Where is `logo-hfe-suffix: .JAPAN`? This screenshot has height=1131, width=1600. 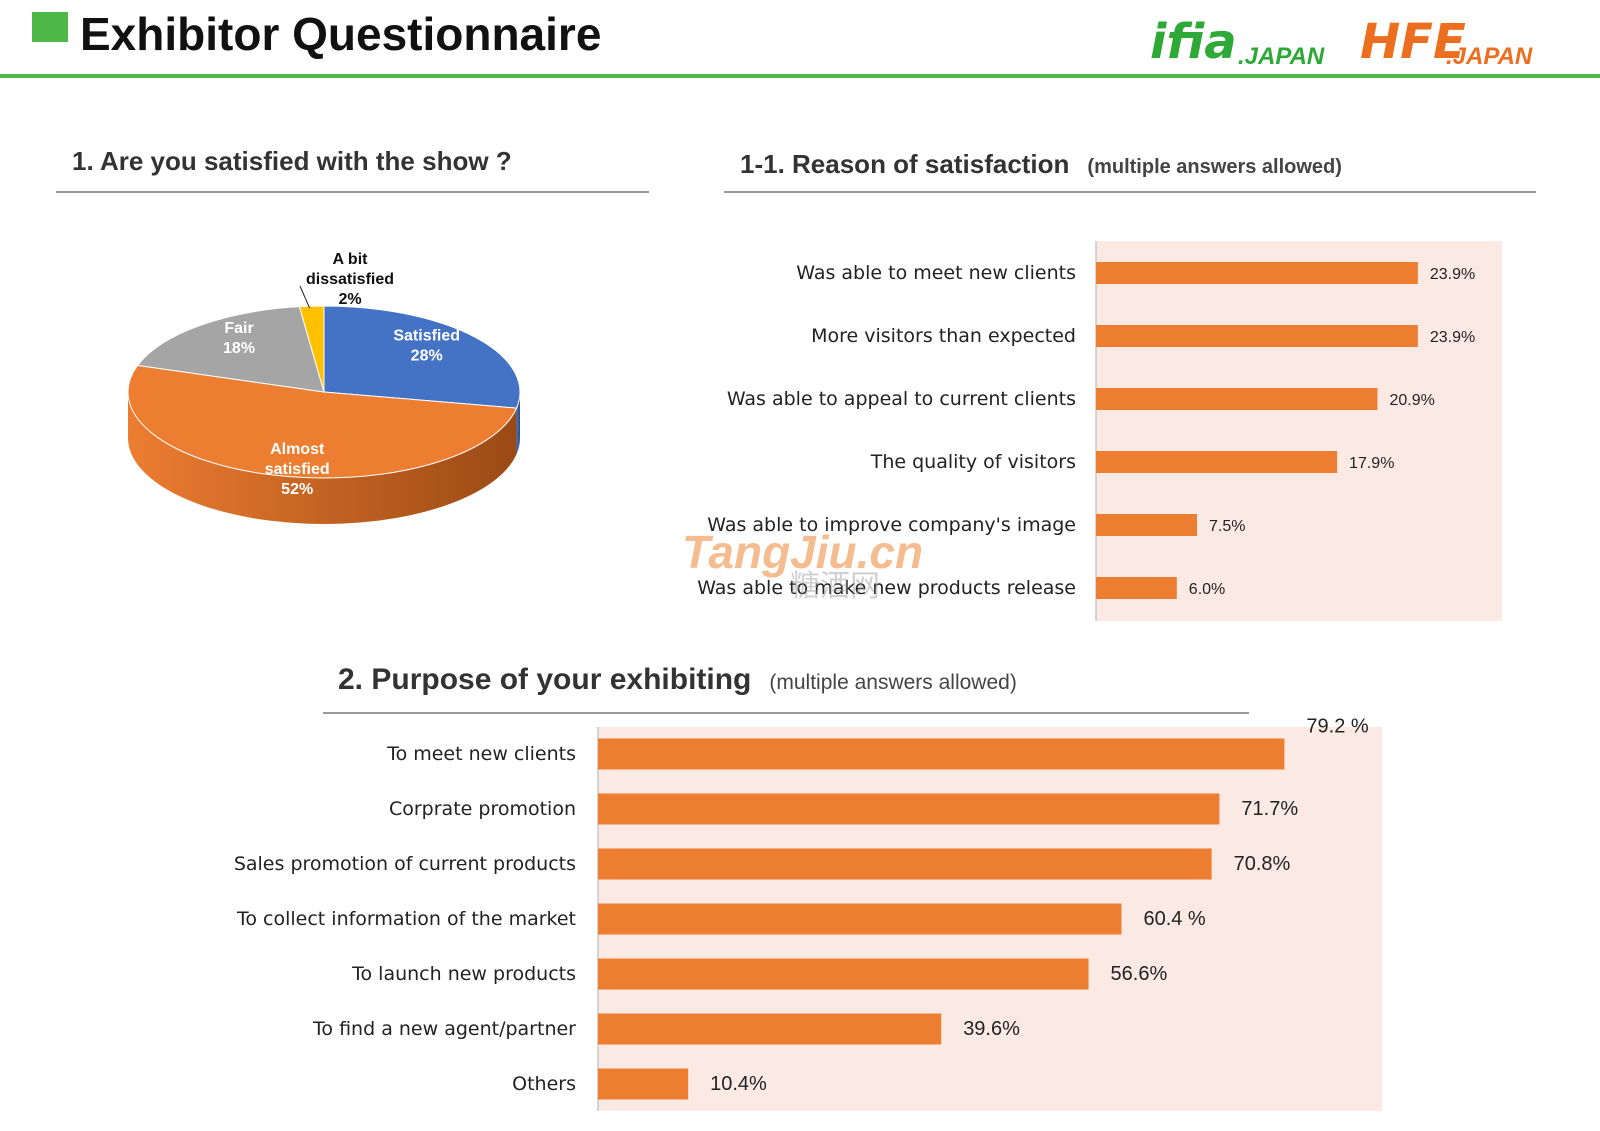
logo-hfe-suffix: .JAPAN is located at coordinates (1489, 56).